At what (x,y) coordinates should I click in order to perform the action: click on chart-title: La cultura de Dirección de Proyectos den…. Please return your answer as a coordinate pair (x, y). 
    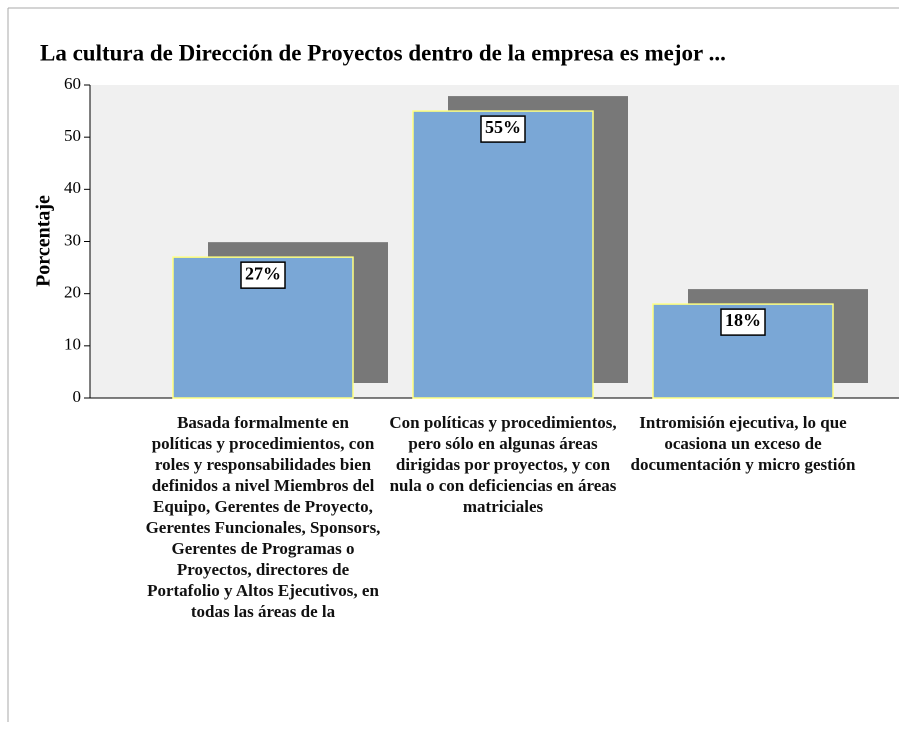
    Looking at the image, I should click on (383, 52).